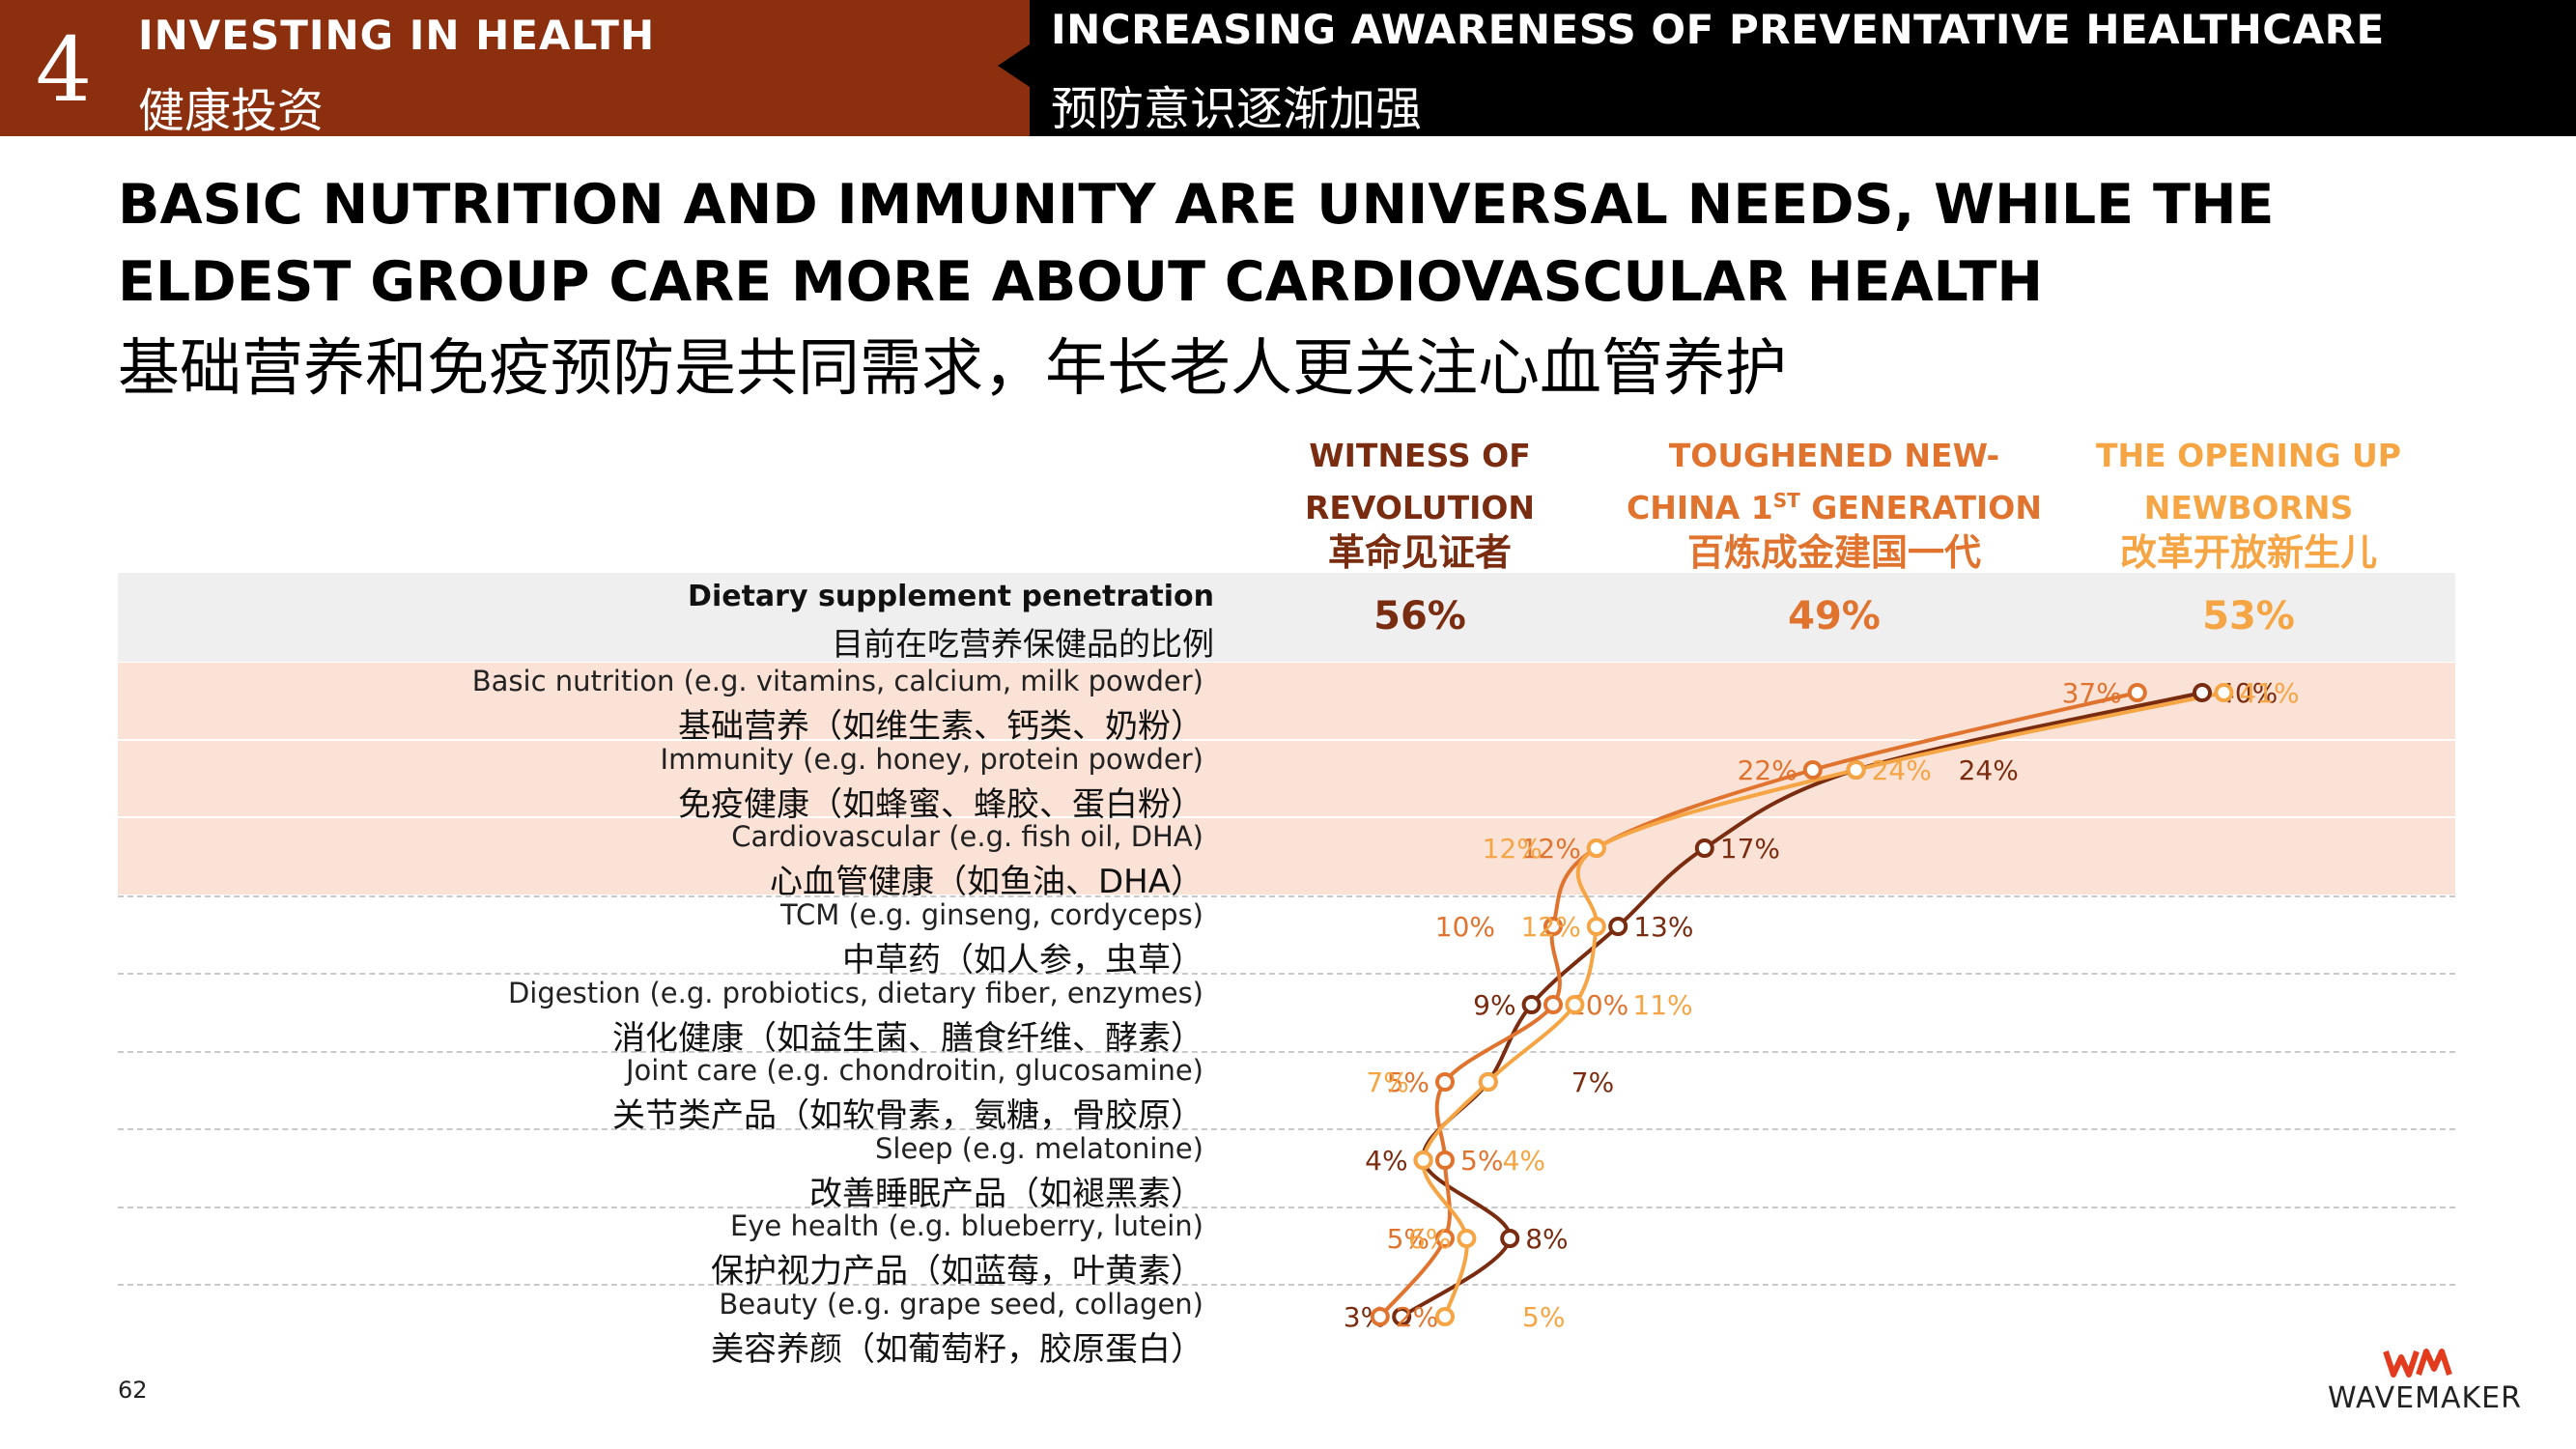 Image resolution: width=2576 pixels, height=1449 pixels. What do you see at coordinates (1022, 960) in the screenshot?
I see `row-label-zh: 中草药（如人参，虫草）` at bounding box center [1022, 960].